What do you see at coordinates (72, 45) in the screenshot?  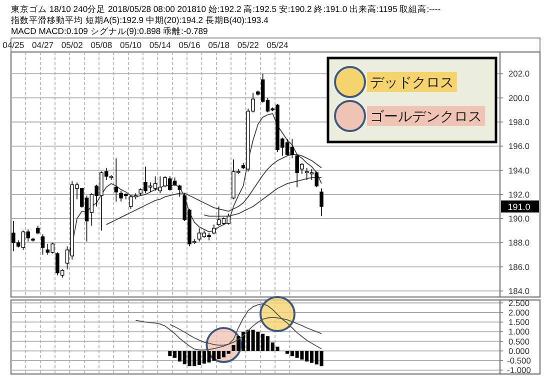 I see `x-tick-label: 05/02` at bounding box center [72, 45].